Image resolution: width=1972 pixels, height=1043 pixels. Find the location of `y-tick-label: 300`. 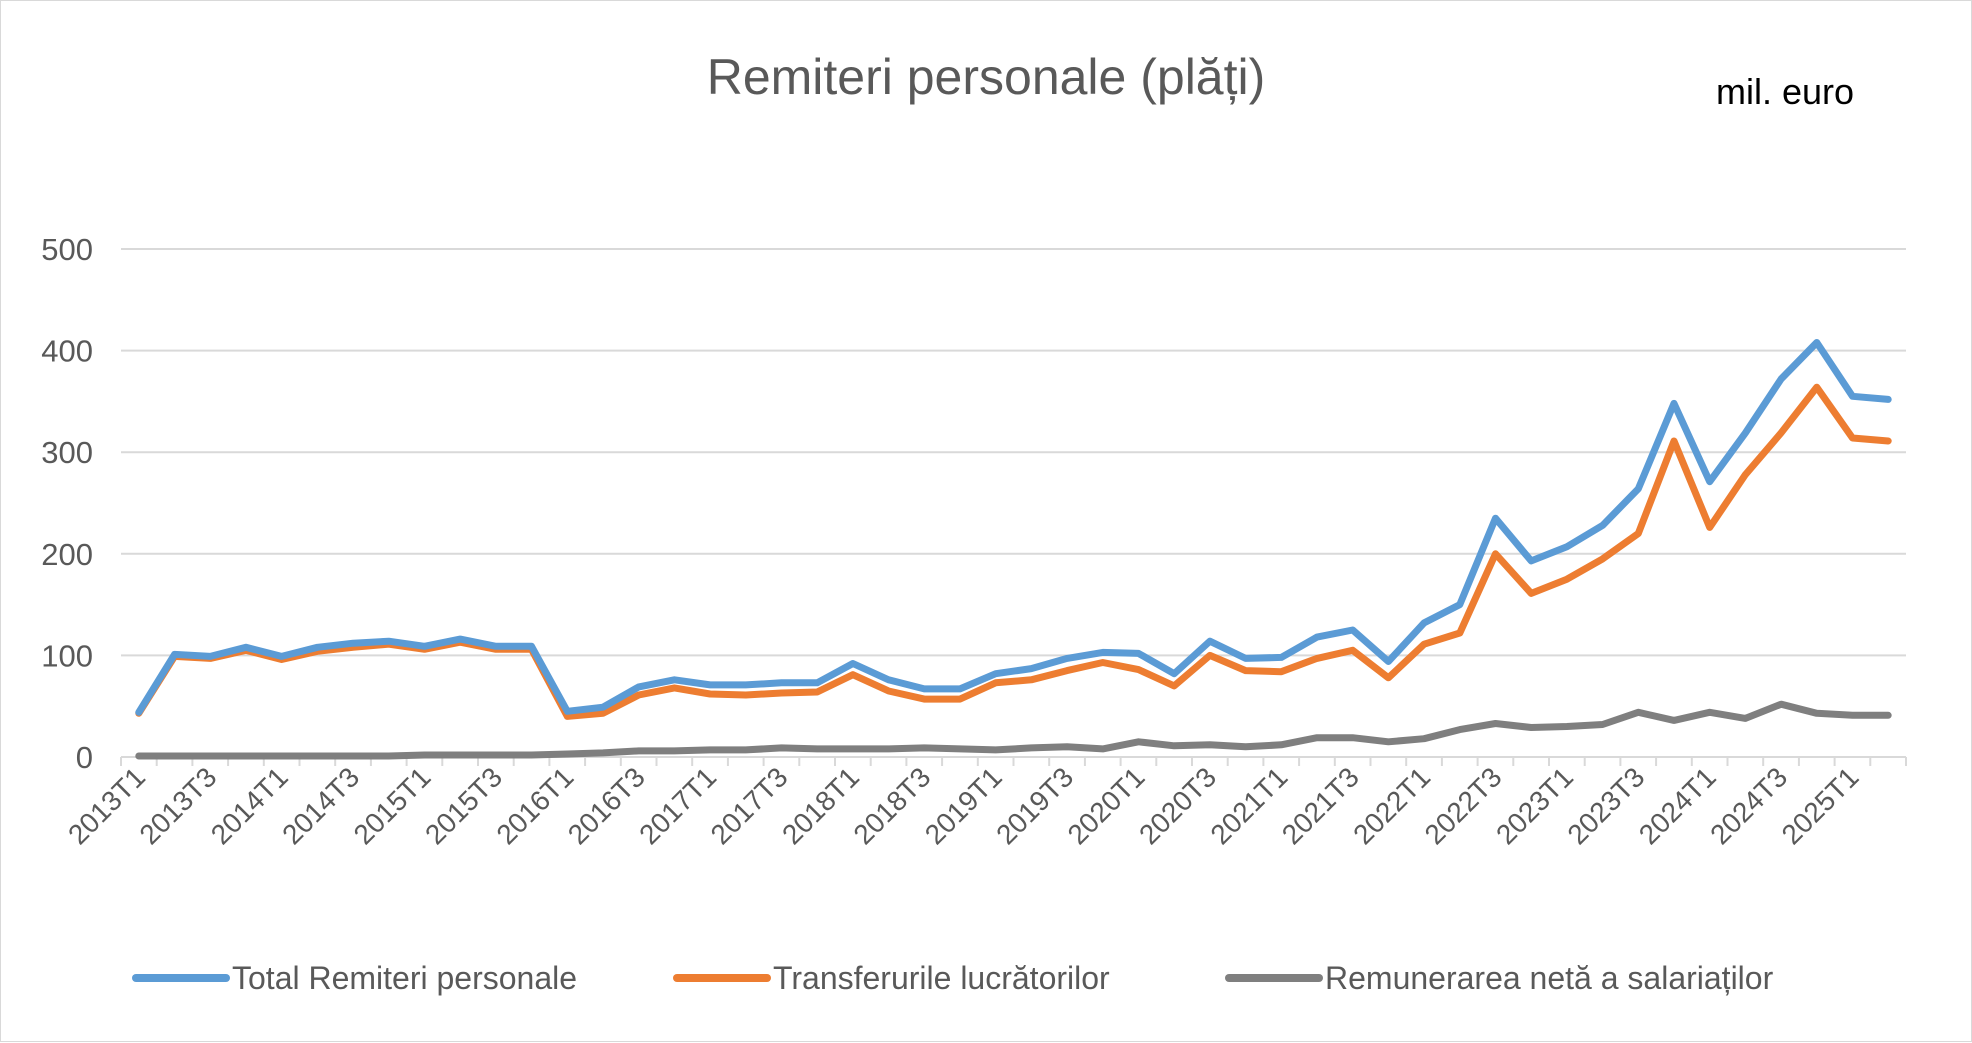

y-tick-label: 300 is located at coordinates (67, 452).